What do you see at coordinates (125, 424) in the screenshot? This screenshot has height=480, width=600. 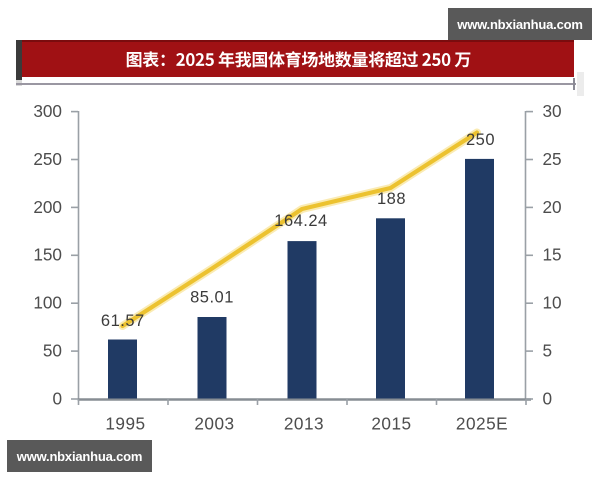 I see `svg-text: 1995` at bounding box center [125, 424].